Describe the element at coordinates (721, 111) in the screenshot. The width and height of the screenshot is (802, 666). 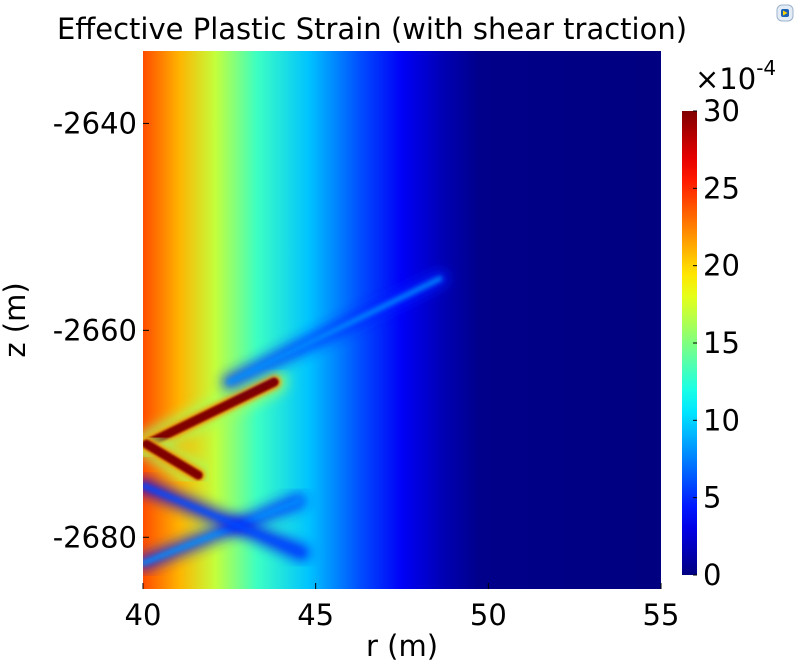
I see `colorbar-tick-label: 30` at that location.